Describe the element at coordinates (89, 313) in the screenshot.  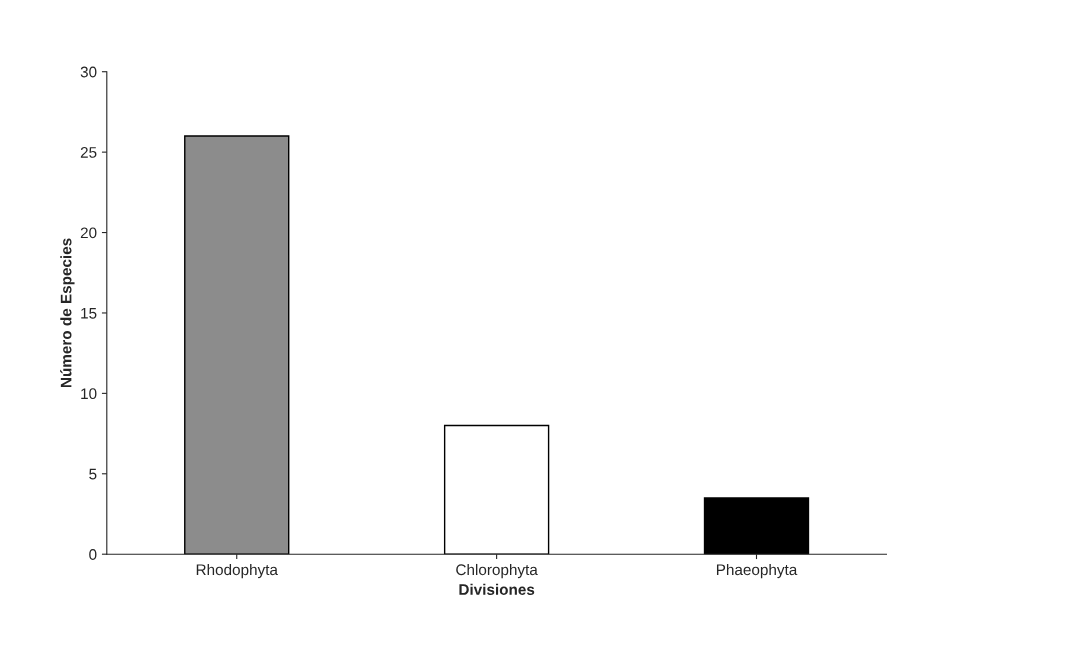
I see `y-tick-label: 15` at that location.